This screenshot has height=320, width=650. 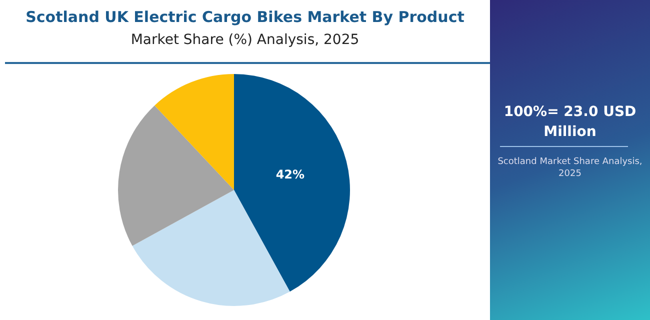 I want to click on data-label: 42%, so click(x=290, y=175).